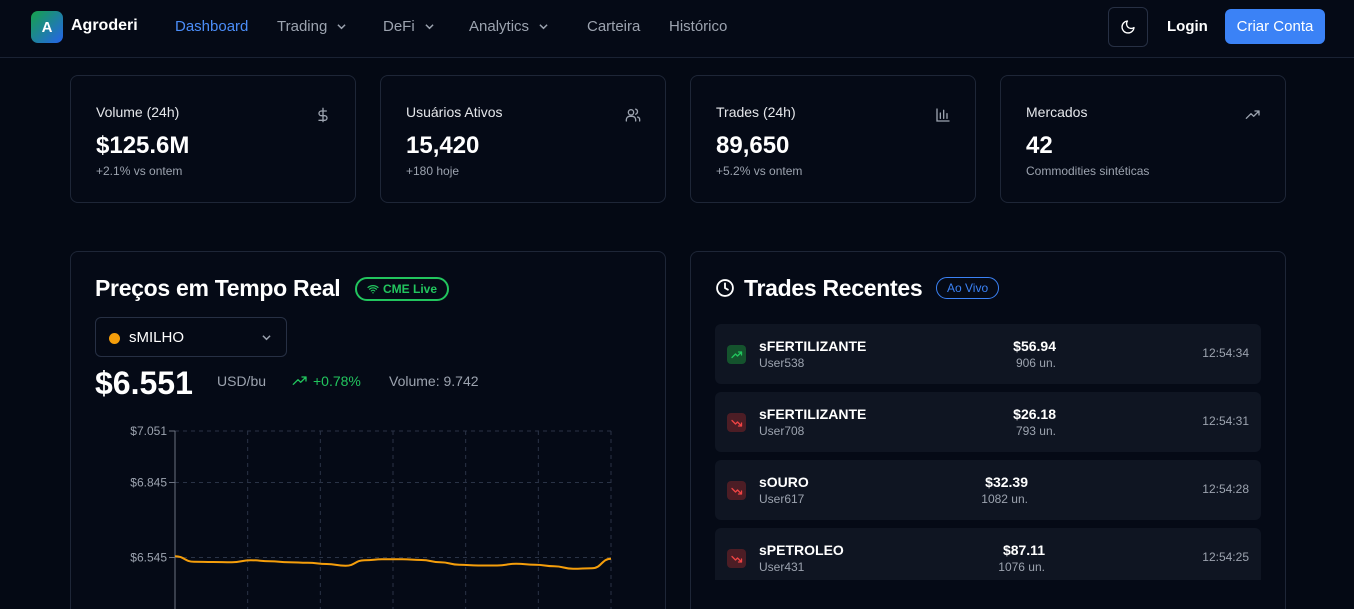 Image resolution: width=1354 pixels, height=609 pixels. Describe the element at coordinates (784, 482) in the screenshot. I see `trade-symbol: sOURO` at that location.